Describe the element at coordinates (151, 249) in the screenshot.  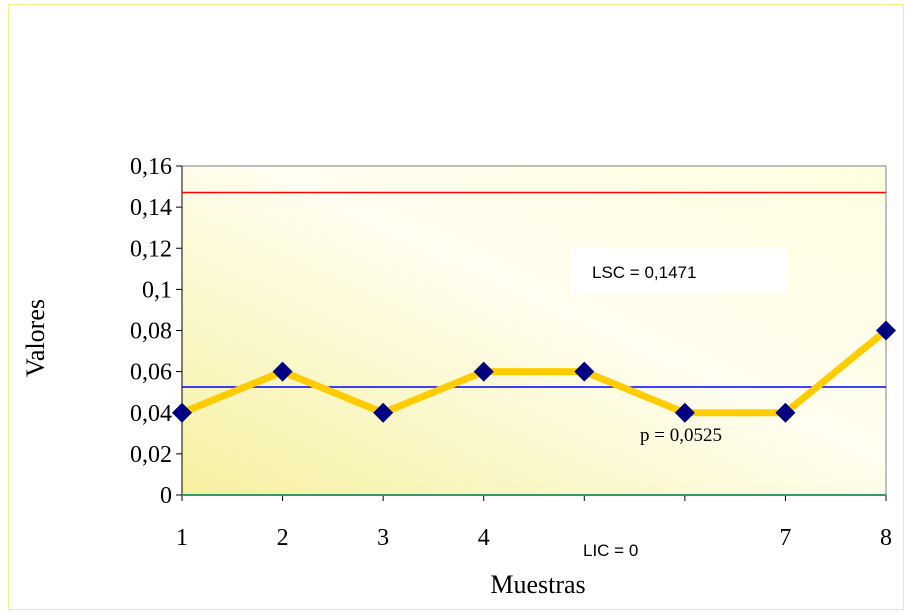
I see `y-tick-label: 0,12` at that location.